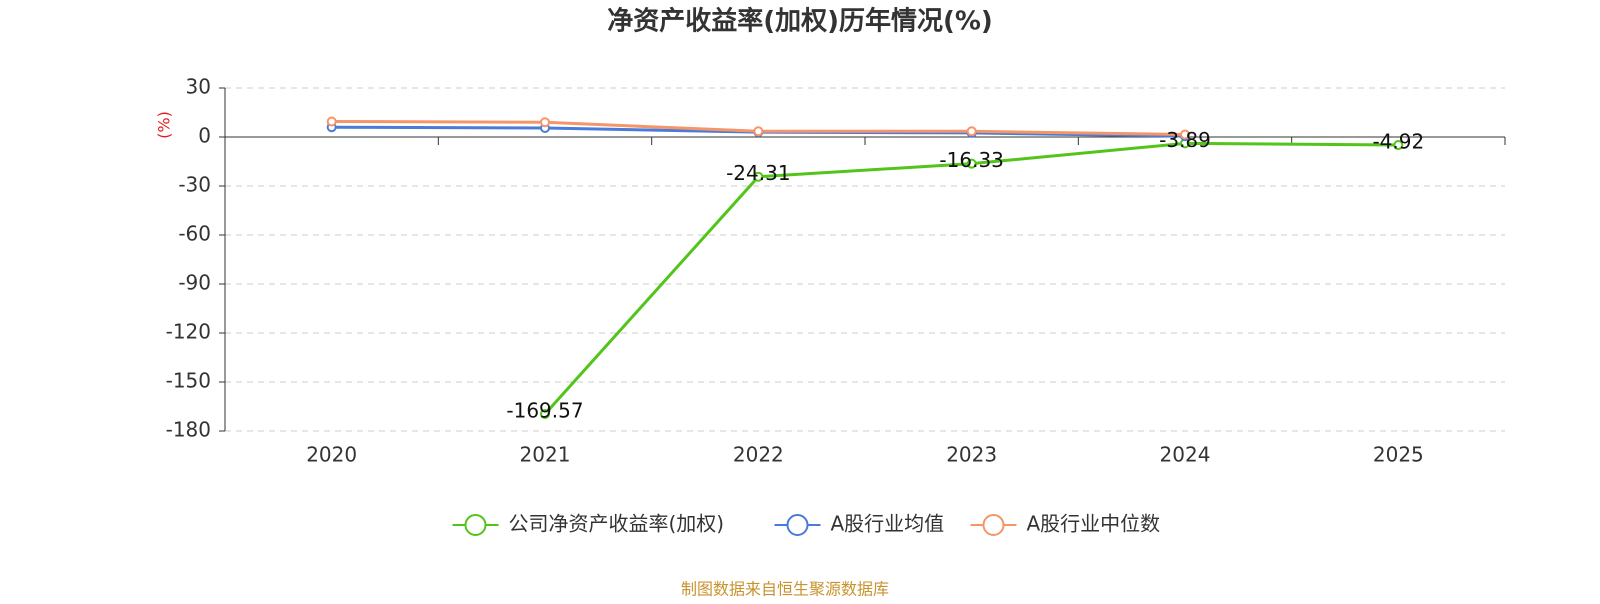 Image resolution: width=1600 pixels, height=604 pixels. Describe the element at coordinates (164, 125) in the screenshot. I see `y-axis-label: (%)` at that location.